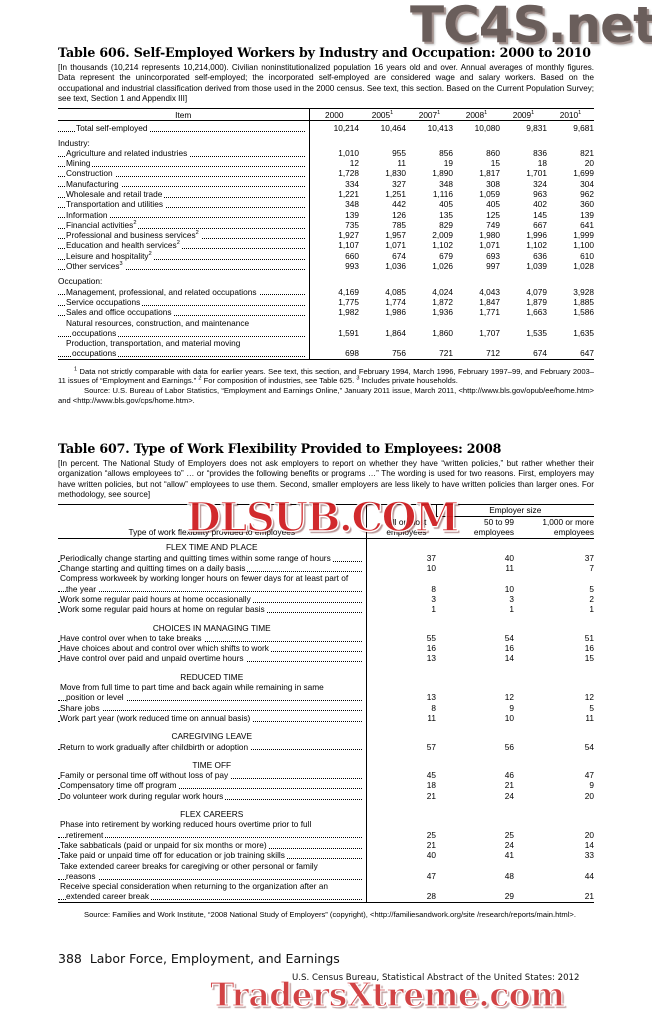 The width and height of the screenshot is (652, 1024). I want to click on data-cell: 860, so click(493, 152).